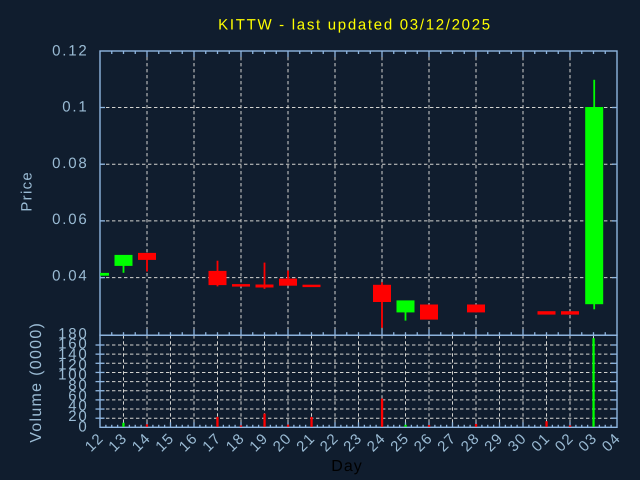 The height and width of the screenshot is (480, 640). I want to click on svg-text: 0, so click(83, 426).